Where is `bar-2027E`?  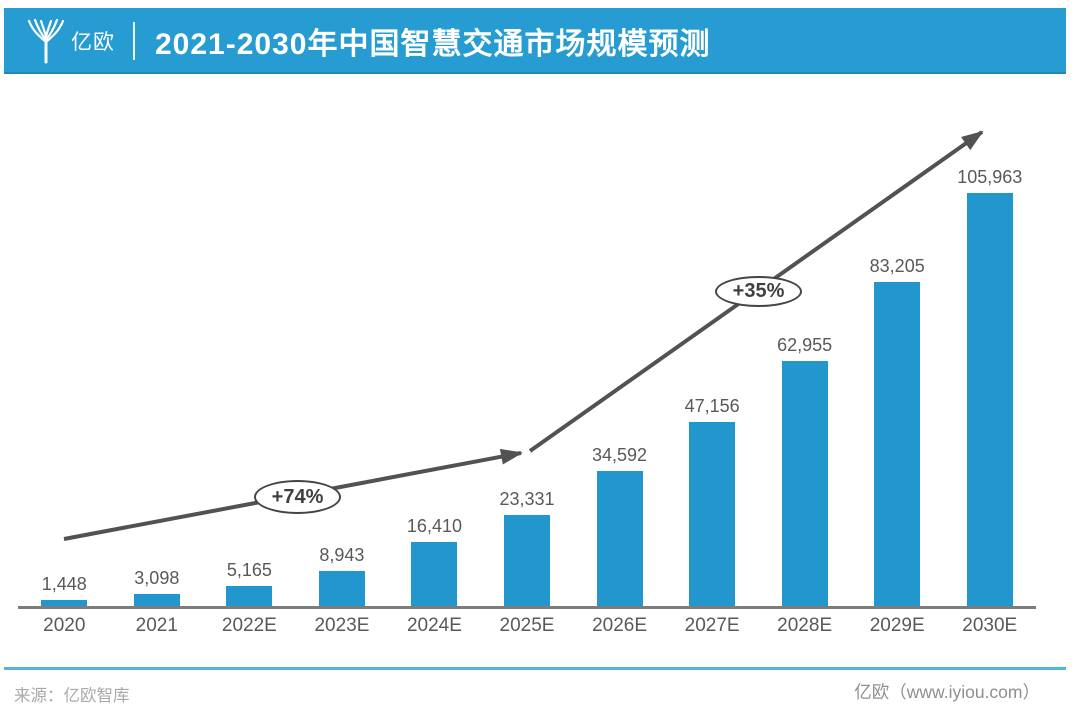
bar-2027E is located at coordinates (712, 514).